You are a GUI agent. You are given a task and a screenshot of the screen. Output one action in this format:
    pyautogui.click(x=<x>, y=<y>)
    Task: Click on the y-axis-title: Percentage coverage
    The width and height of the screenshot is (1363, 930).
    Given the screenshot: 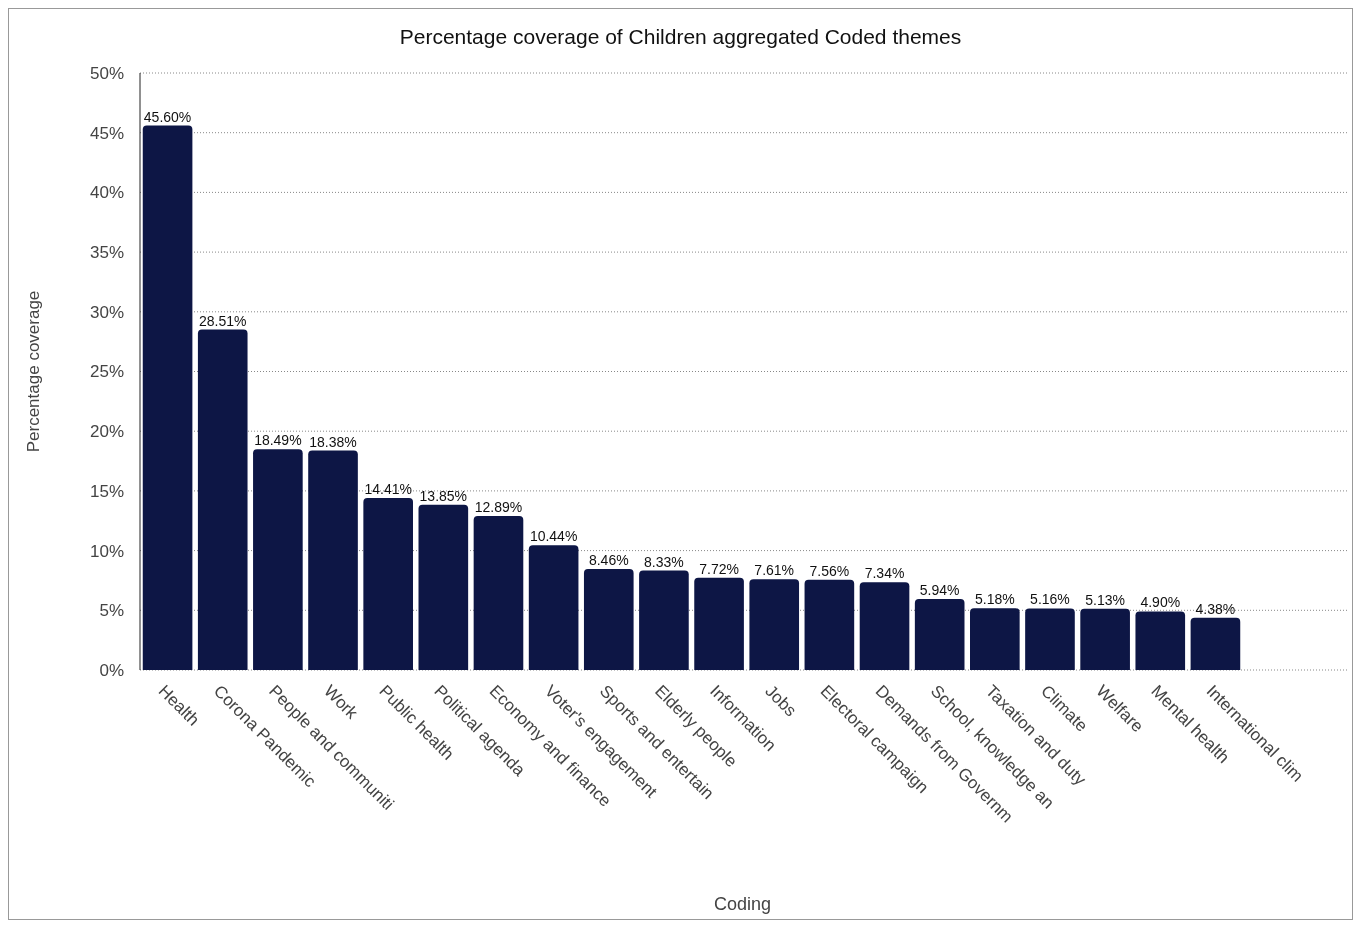 What is the action you would take?
    pyautogui.click(x=33, y=371)
    